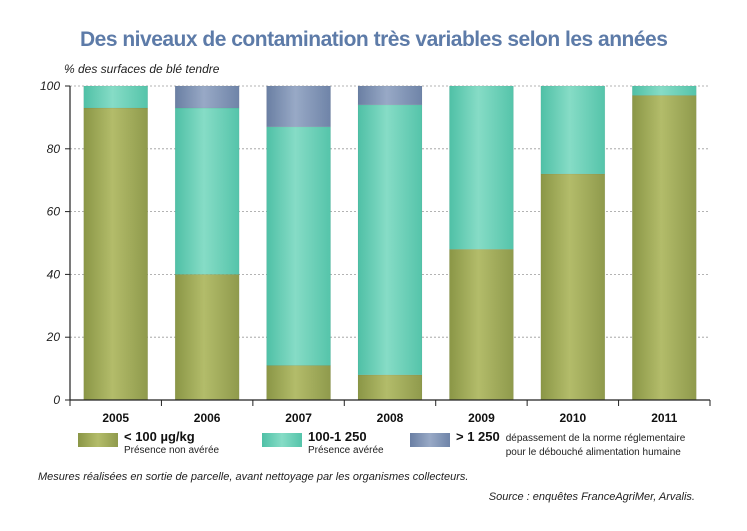 This screenshot has height=531, width=747. Describe the element at coordinates (430, 440) in the screenshot. I see `legend-swatch-high` at that location.